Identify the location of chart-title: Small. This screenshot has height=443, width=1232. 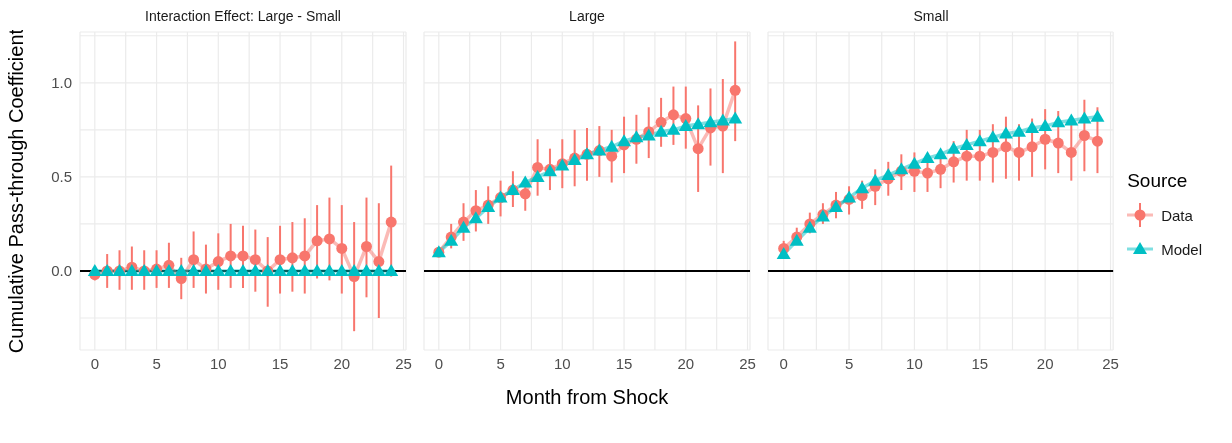
(931, 17).